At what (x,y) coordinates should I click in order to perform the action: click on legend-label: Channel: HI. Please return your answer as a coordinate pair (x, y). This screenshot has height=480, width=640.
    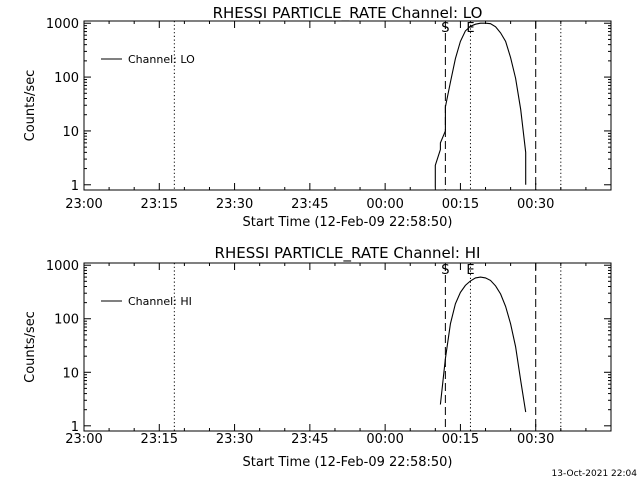
    Looking at the image, I should click on (160, 301).